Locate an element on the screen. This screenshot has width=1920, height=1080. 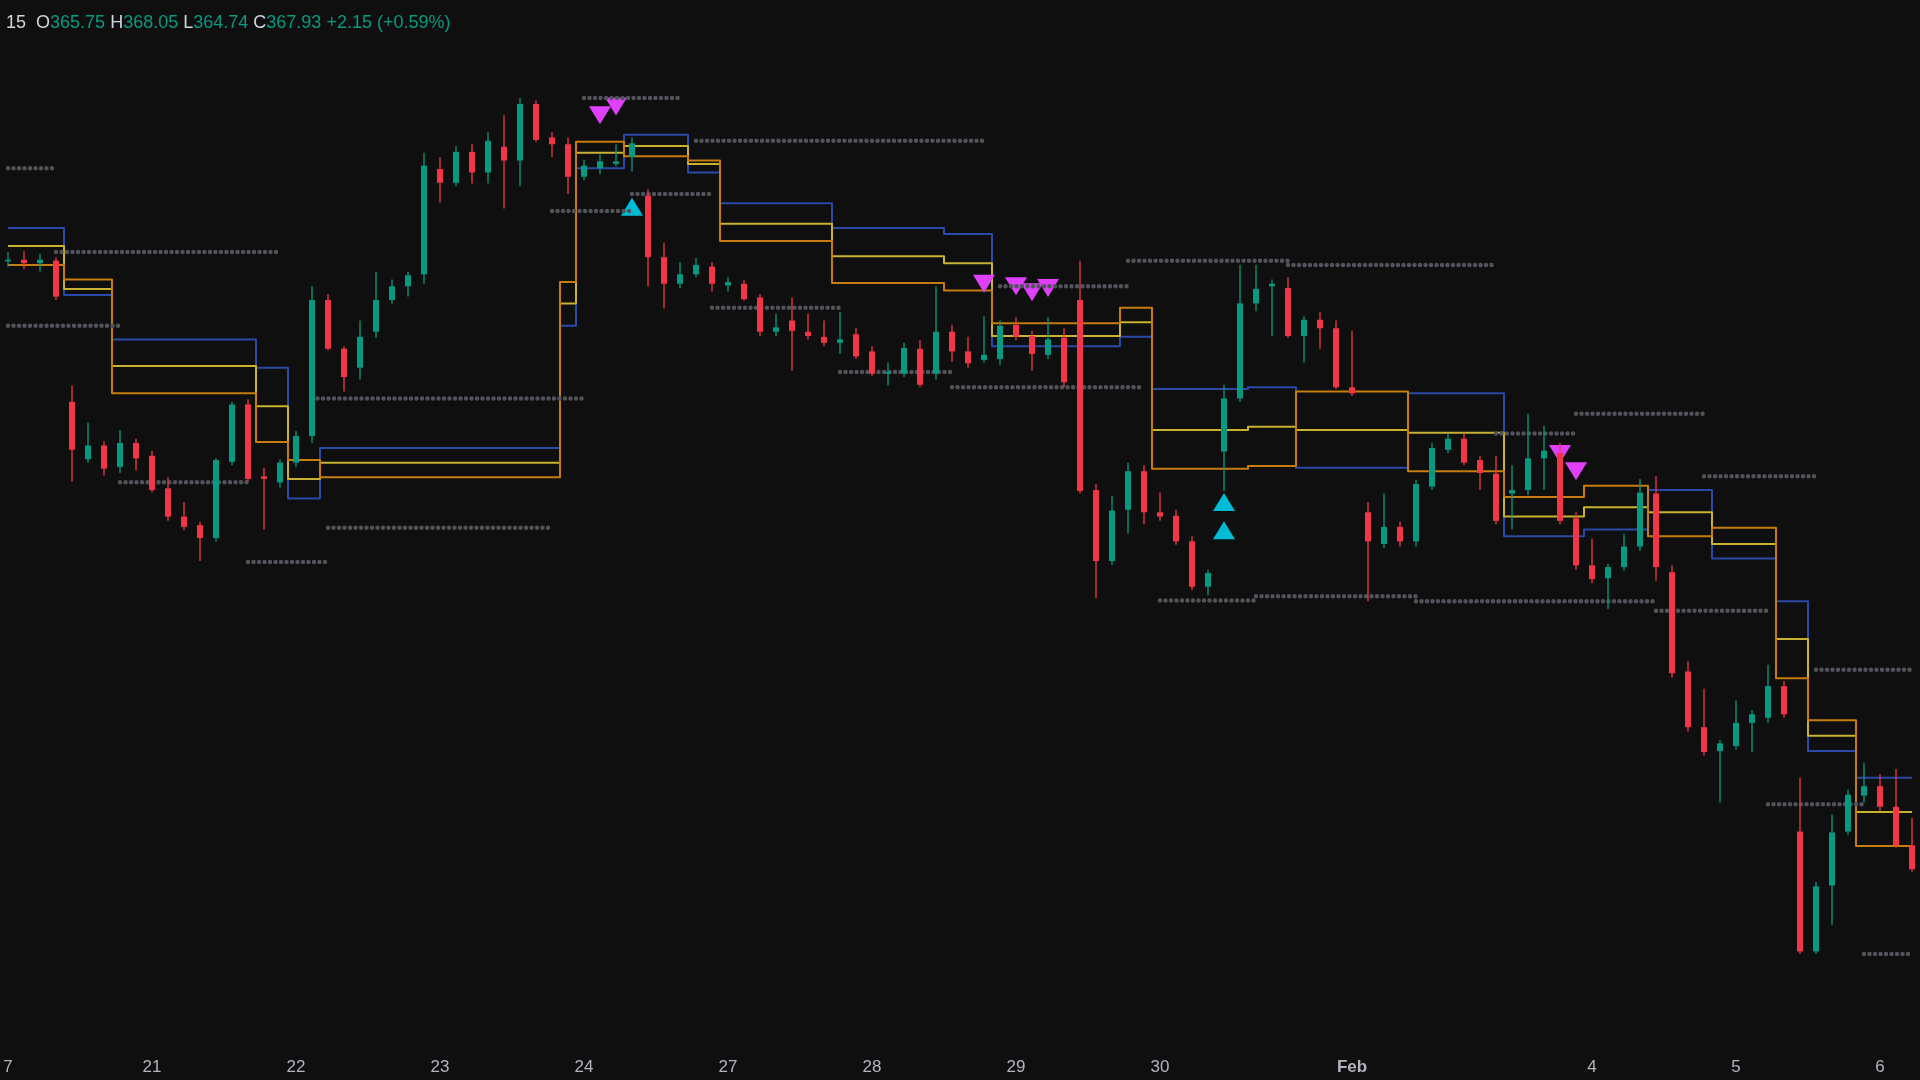
x-tick-label: 21 is located at coordinates (152, 1066).